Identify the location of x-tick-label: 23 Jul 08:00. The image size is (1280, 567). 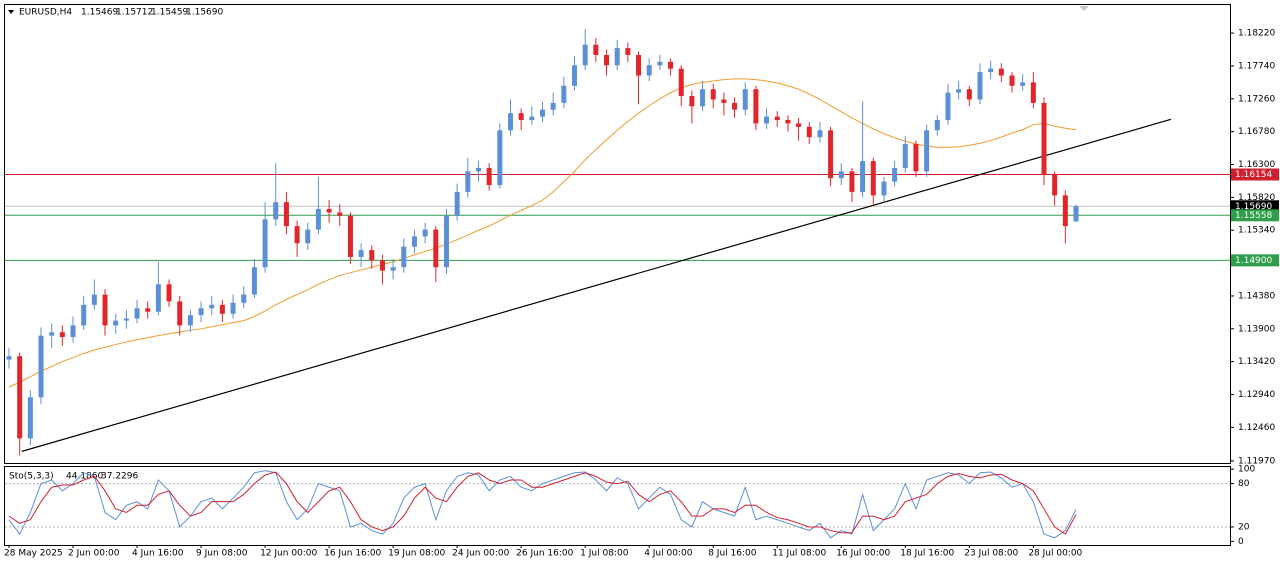
(991, 554).